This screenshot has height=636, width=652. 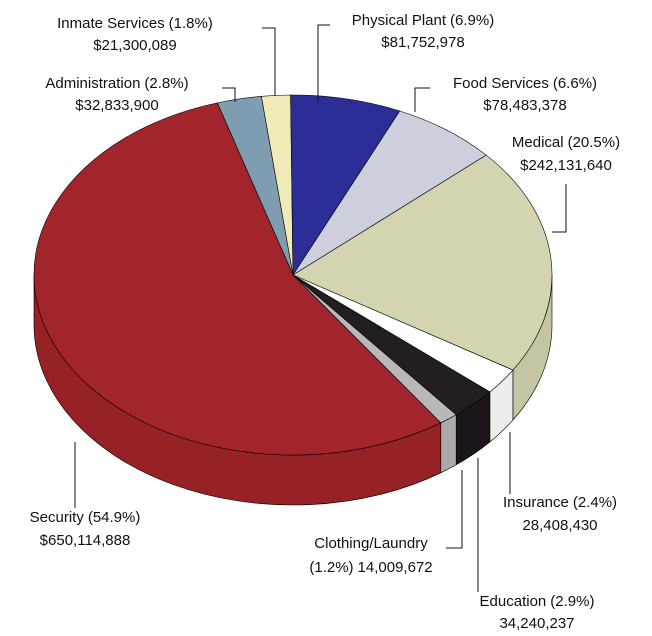 I want to click on value-label: $81,752,978, so click(x=422, y=42).